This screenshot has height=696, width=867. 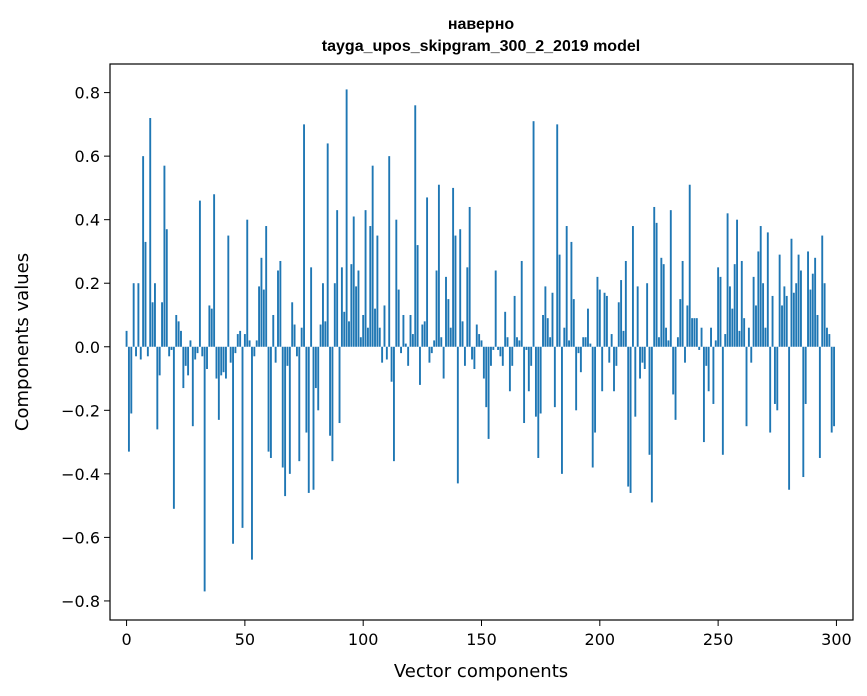 I want to click on x-axis-ticks: 0 50 100 150 200 250 300, so click(x=486, y=634).